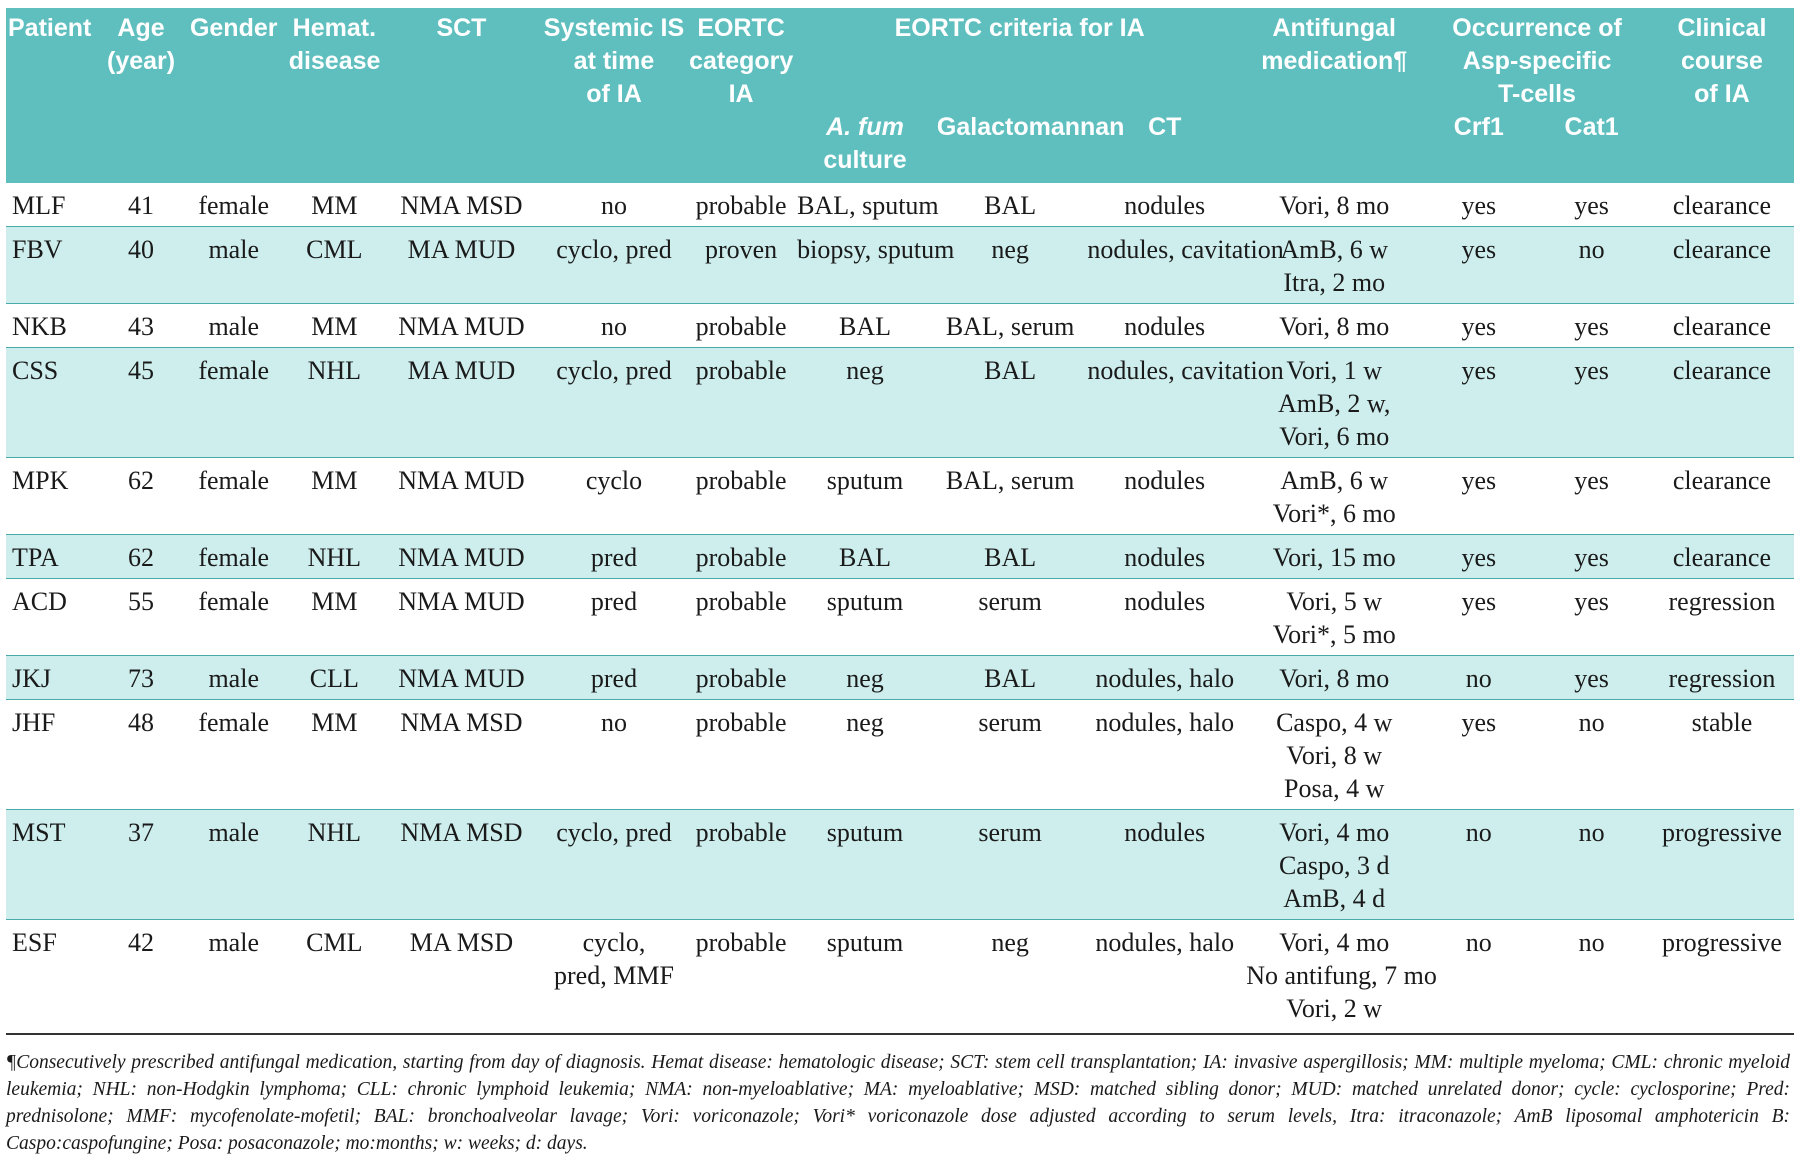 This screenshot has width=1800, height=1165. What do you see at coordinates (141, 974) in the screenshot?
I see `age-cell: 42` at bounding box center [141, 974].